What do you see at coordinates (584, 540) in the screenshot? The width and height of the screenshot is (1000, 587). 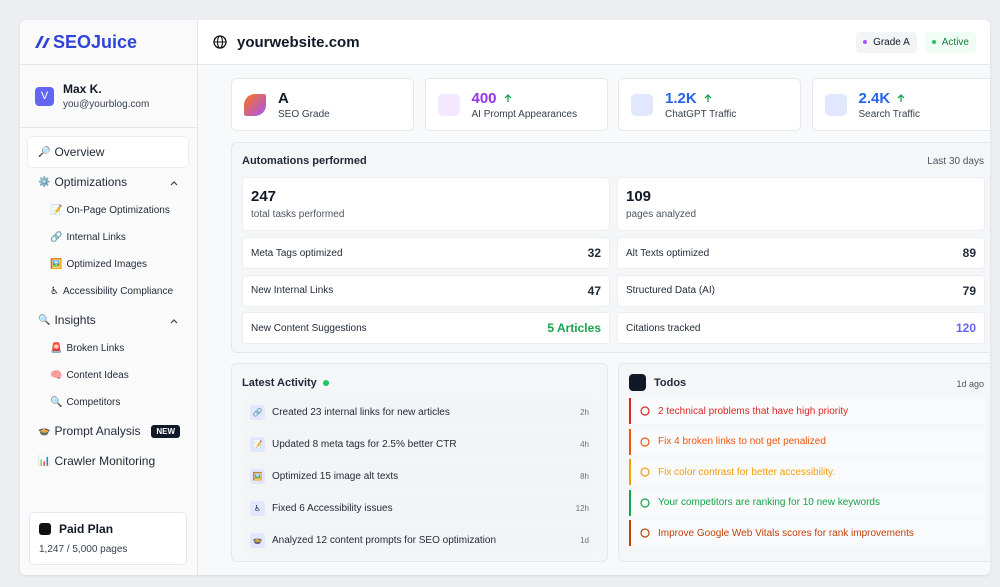 I see `activity-time: 1d` at bounding box center [584, 540].